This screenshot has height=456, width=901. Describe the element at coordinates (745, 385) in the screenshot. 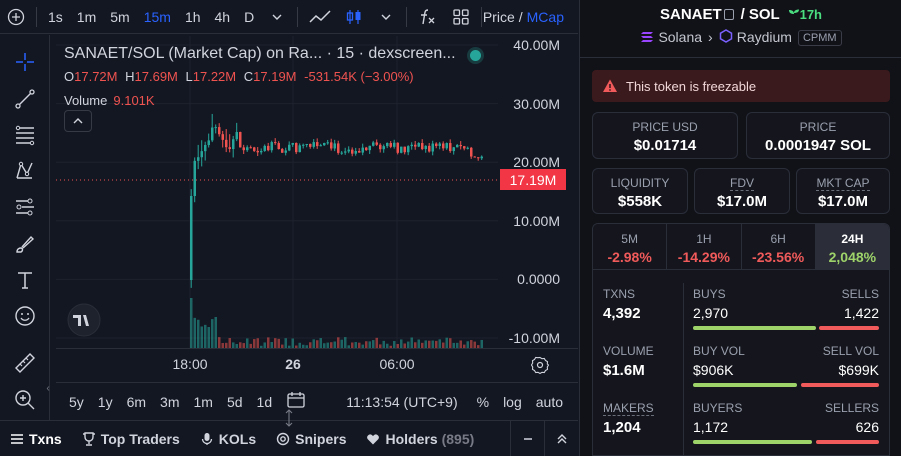

I see `buy-vol-bar` at that location.